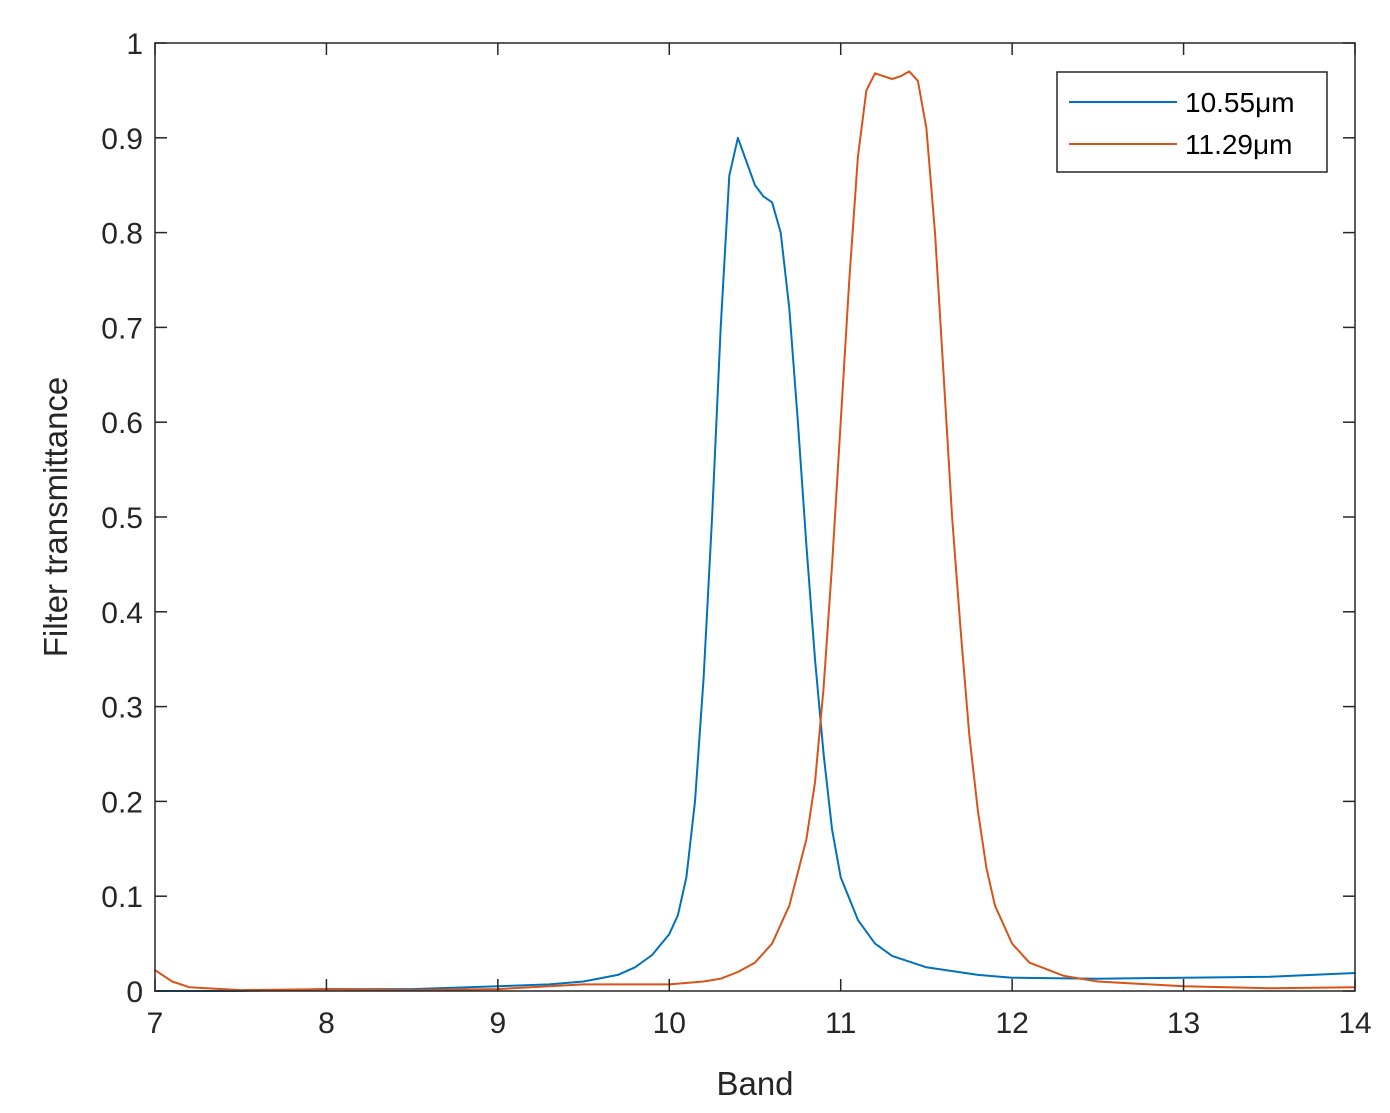  Describe the element at coordinates (122, 708) in the screenshot. I see `y-tick-label: 0.3` at that location.